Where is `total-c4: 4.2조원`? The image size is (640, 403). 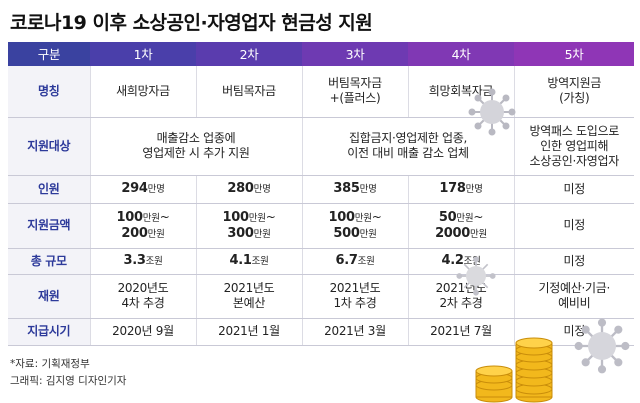 total-c4: 4.2조원 is located at coordinates (461, 261).